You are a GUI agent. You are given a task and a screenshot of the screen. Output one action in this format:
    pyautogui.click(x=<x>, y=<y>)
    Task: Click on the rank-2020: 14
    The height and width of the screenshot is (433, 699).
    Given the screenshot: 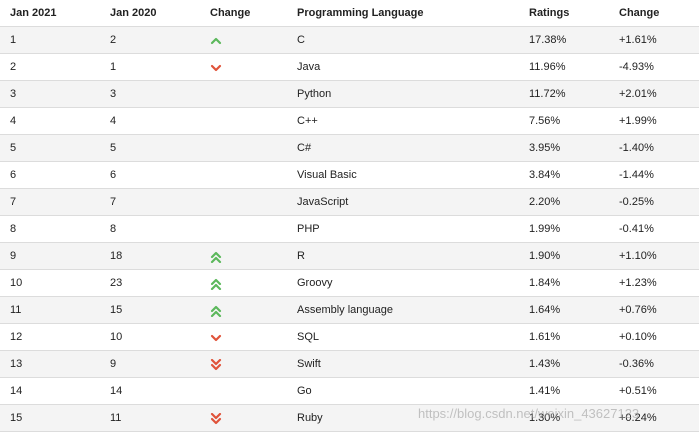 What is the action you would take?
    pyautogui.click(x=116, y=391)
    